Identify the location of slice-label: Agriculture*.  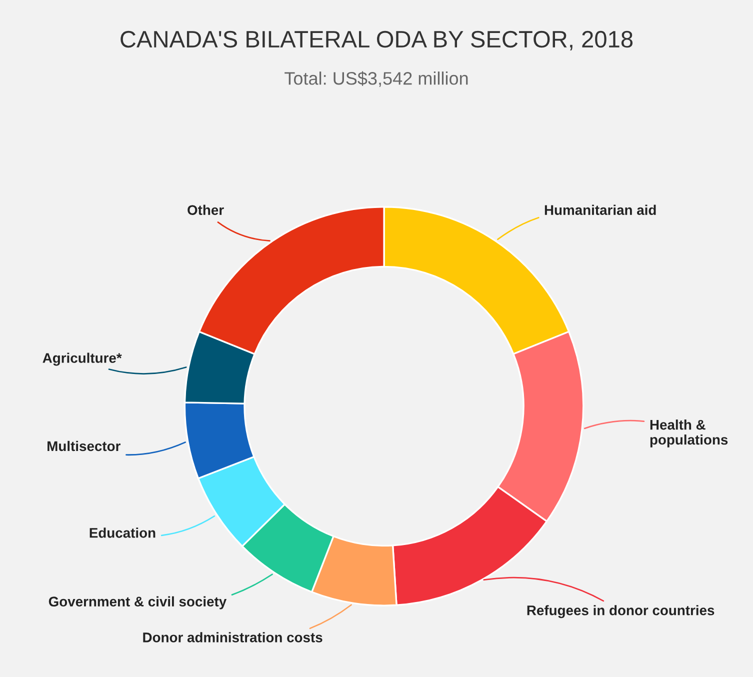
(82, 359).